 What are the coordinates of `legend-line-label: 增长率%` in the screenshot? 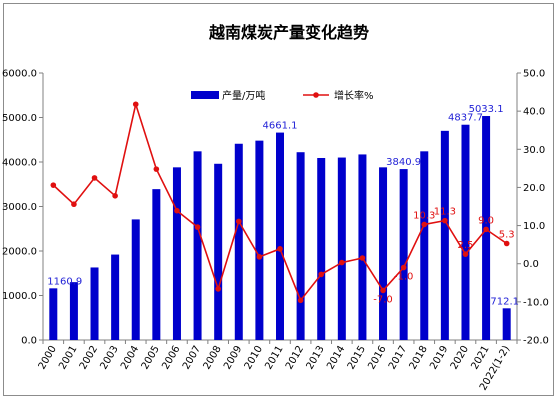 It's located at (354, 95).